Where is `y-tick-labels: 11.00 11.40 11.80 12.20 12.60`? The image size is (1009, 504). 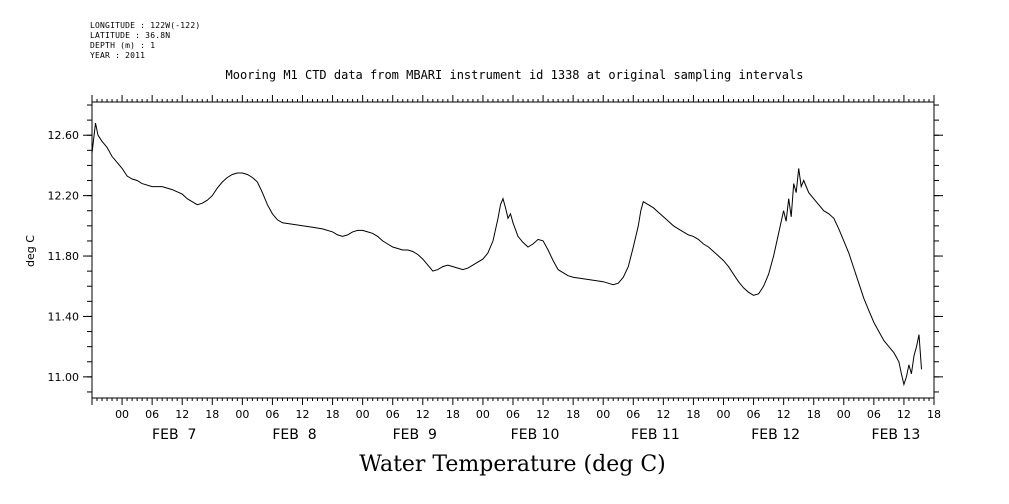
y-tick-labels: 11.00 11.40 11.80 12.20 12.60 is located at coordinates (64, 256).